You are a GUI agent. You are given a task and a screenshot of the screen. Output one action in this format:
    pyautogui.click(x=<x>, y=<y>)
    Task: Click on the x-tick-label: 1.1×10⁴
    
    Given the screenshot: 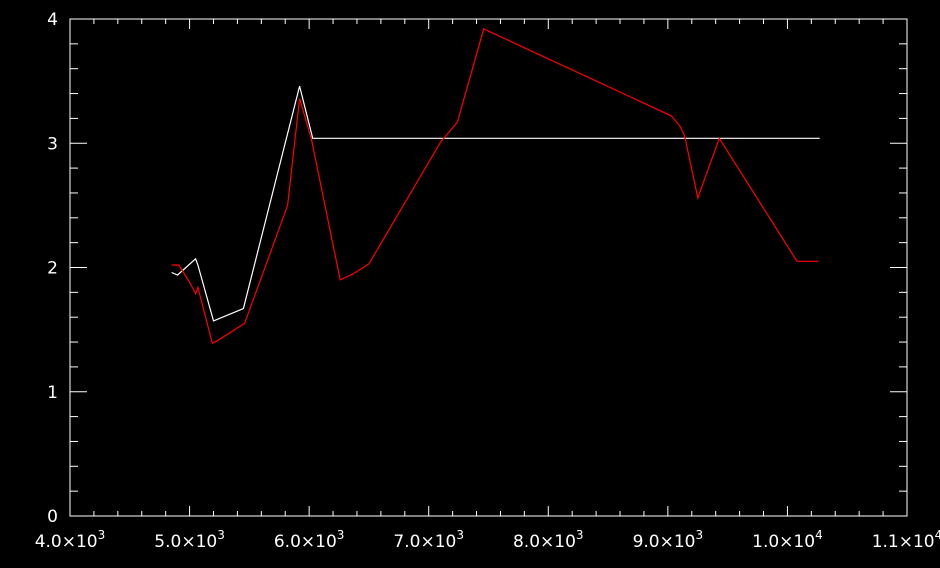 What is the action you would take?
    pyautogui.click(x=906, y=540)
    